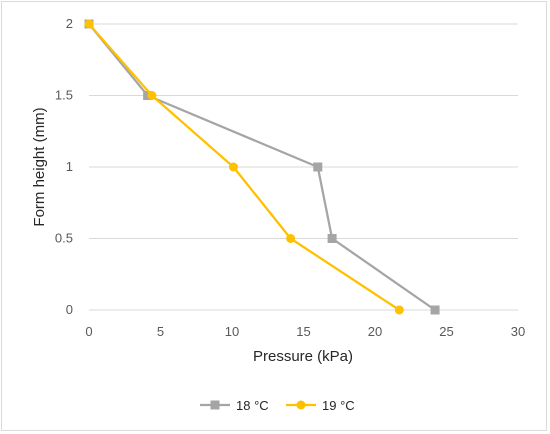 The image size is (550, 434). What do you see at coordinates (446, 331) in the screenshot?
I see `x-tick-label: 25` at bounding box center [446, 331].